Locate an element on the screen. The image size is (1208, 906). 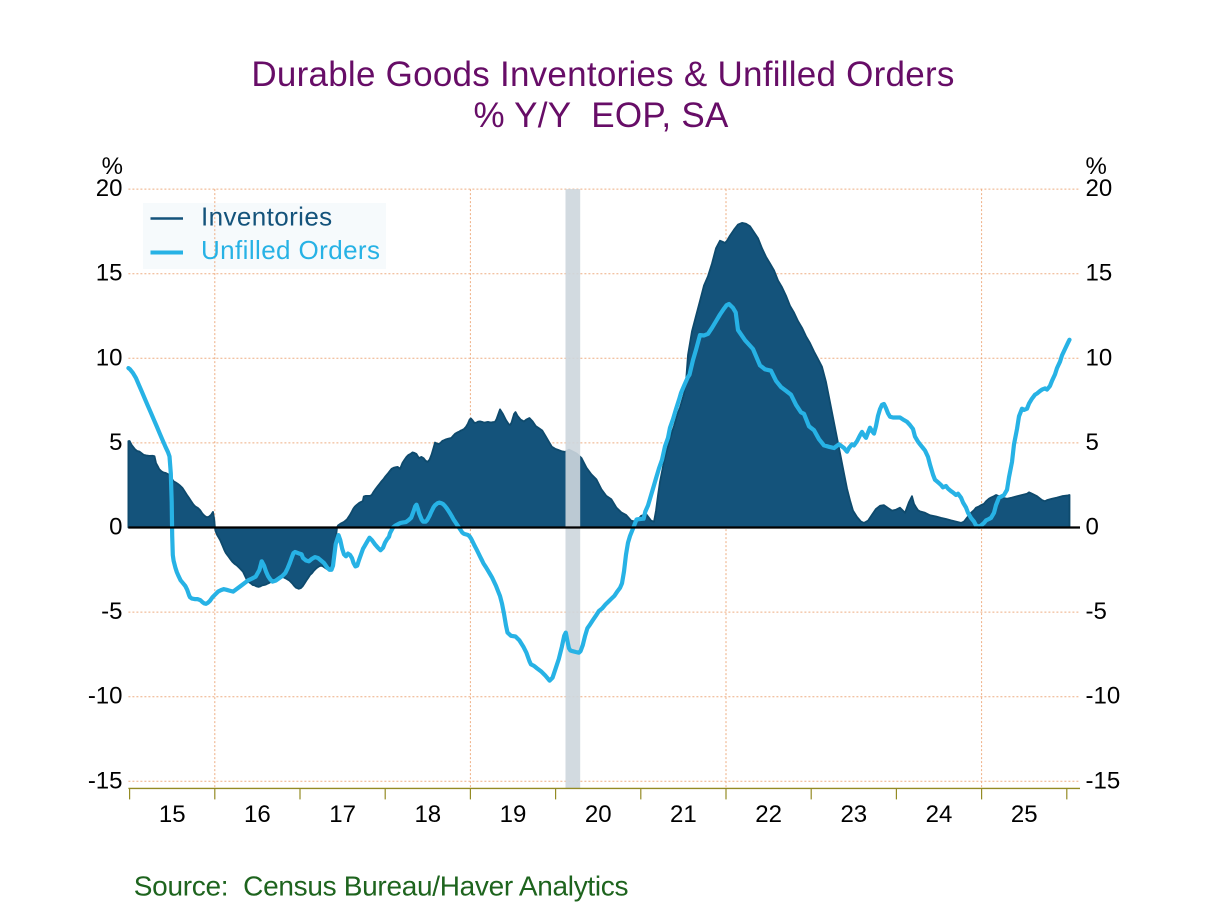
svg-text: Inventories is located at coordinates (267, 217).